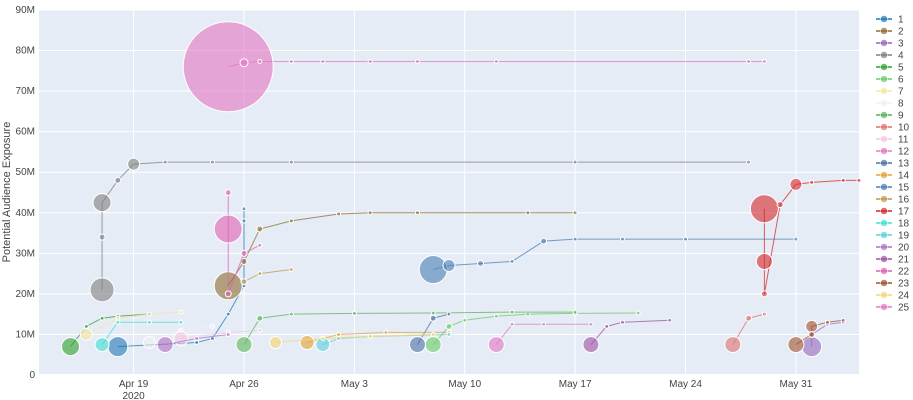 This screenshot has height=400, width=913. Describe the element at coordinates (890, 32) in the screenshot. I see `legend-item-2: 2` at that location.